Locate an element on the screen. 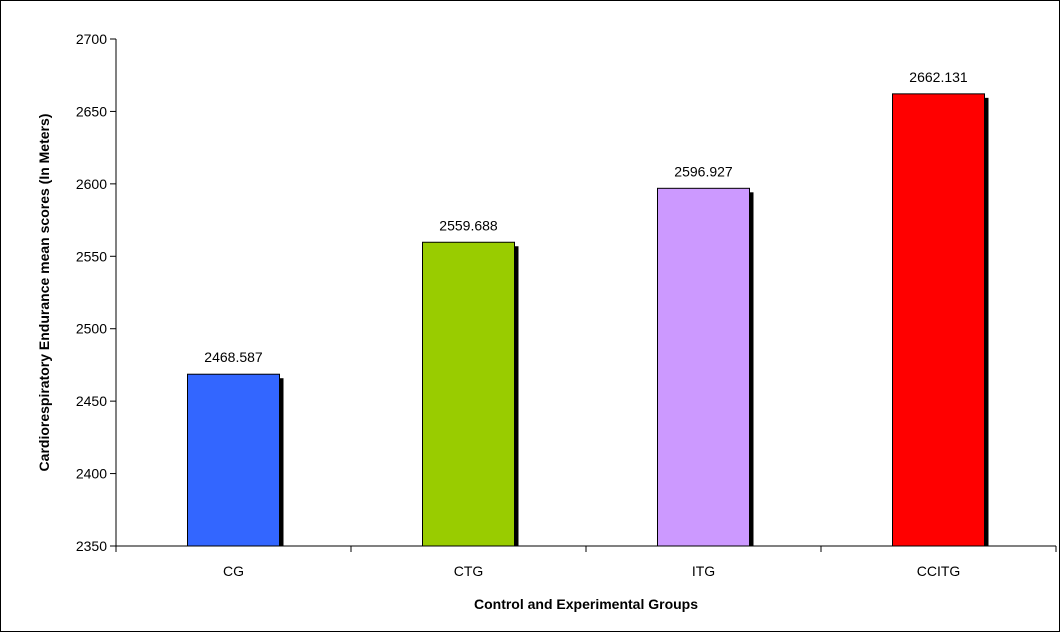 This screenshot has height=632, width=1060. bar-ctg is located at coordinates (468, 394).